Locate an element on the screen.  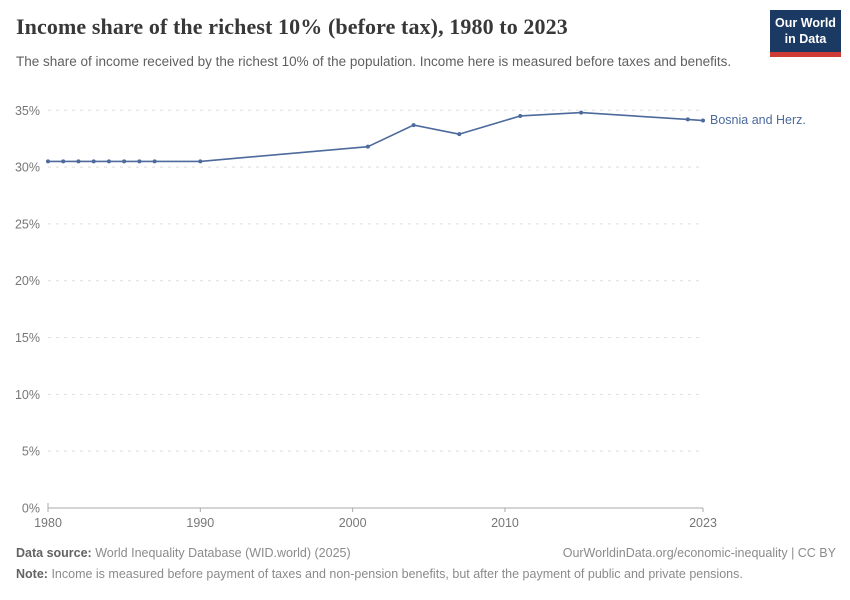
owid-logo-line1: Our World is located at coordinates (805, 23).